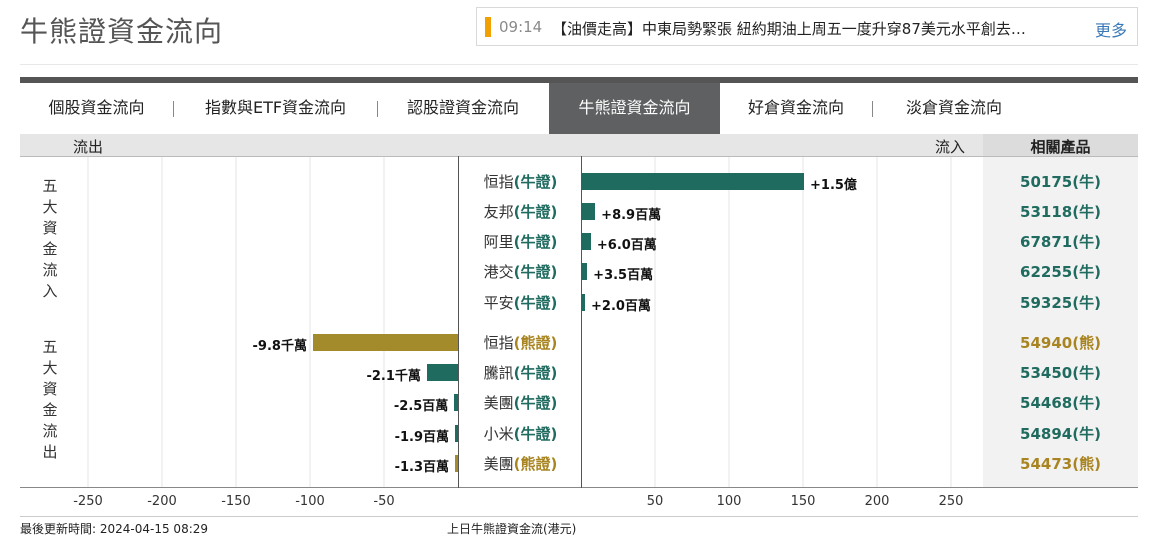 Image resolution: width=1149 pixels, height=550 pixels. I want to click on flow-value-label: +3.5百萬, so click(623, 275).